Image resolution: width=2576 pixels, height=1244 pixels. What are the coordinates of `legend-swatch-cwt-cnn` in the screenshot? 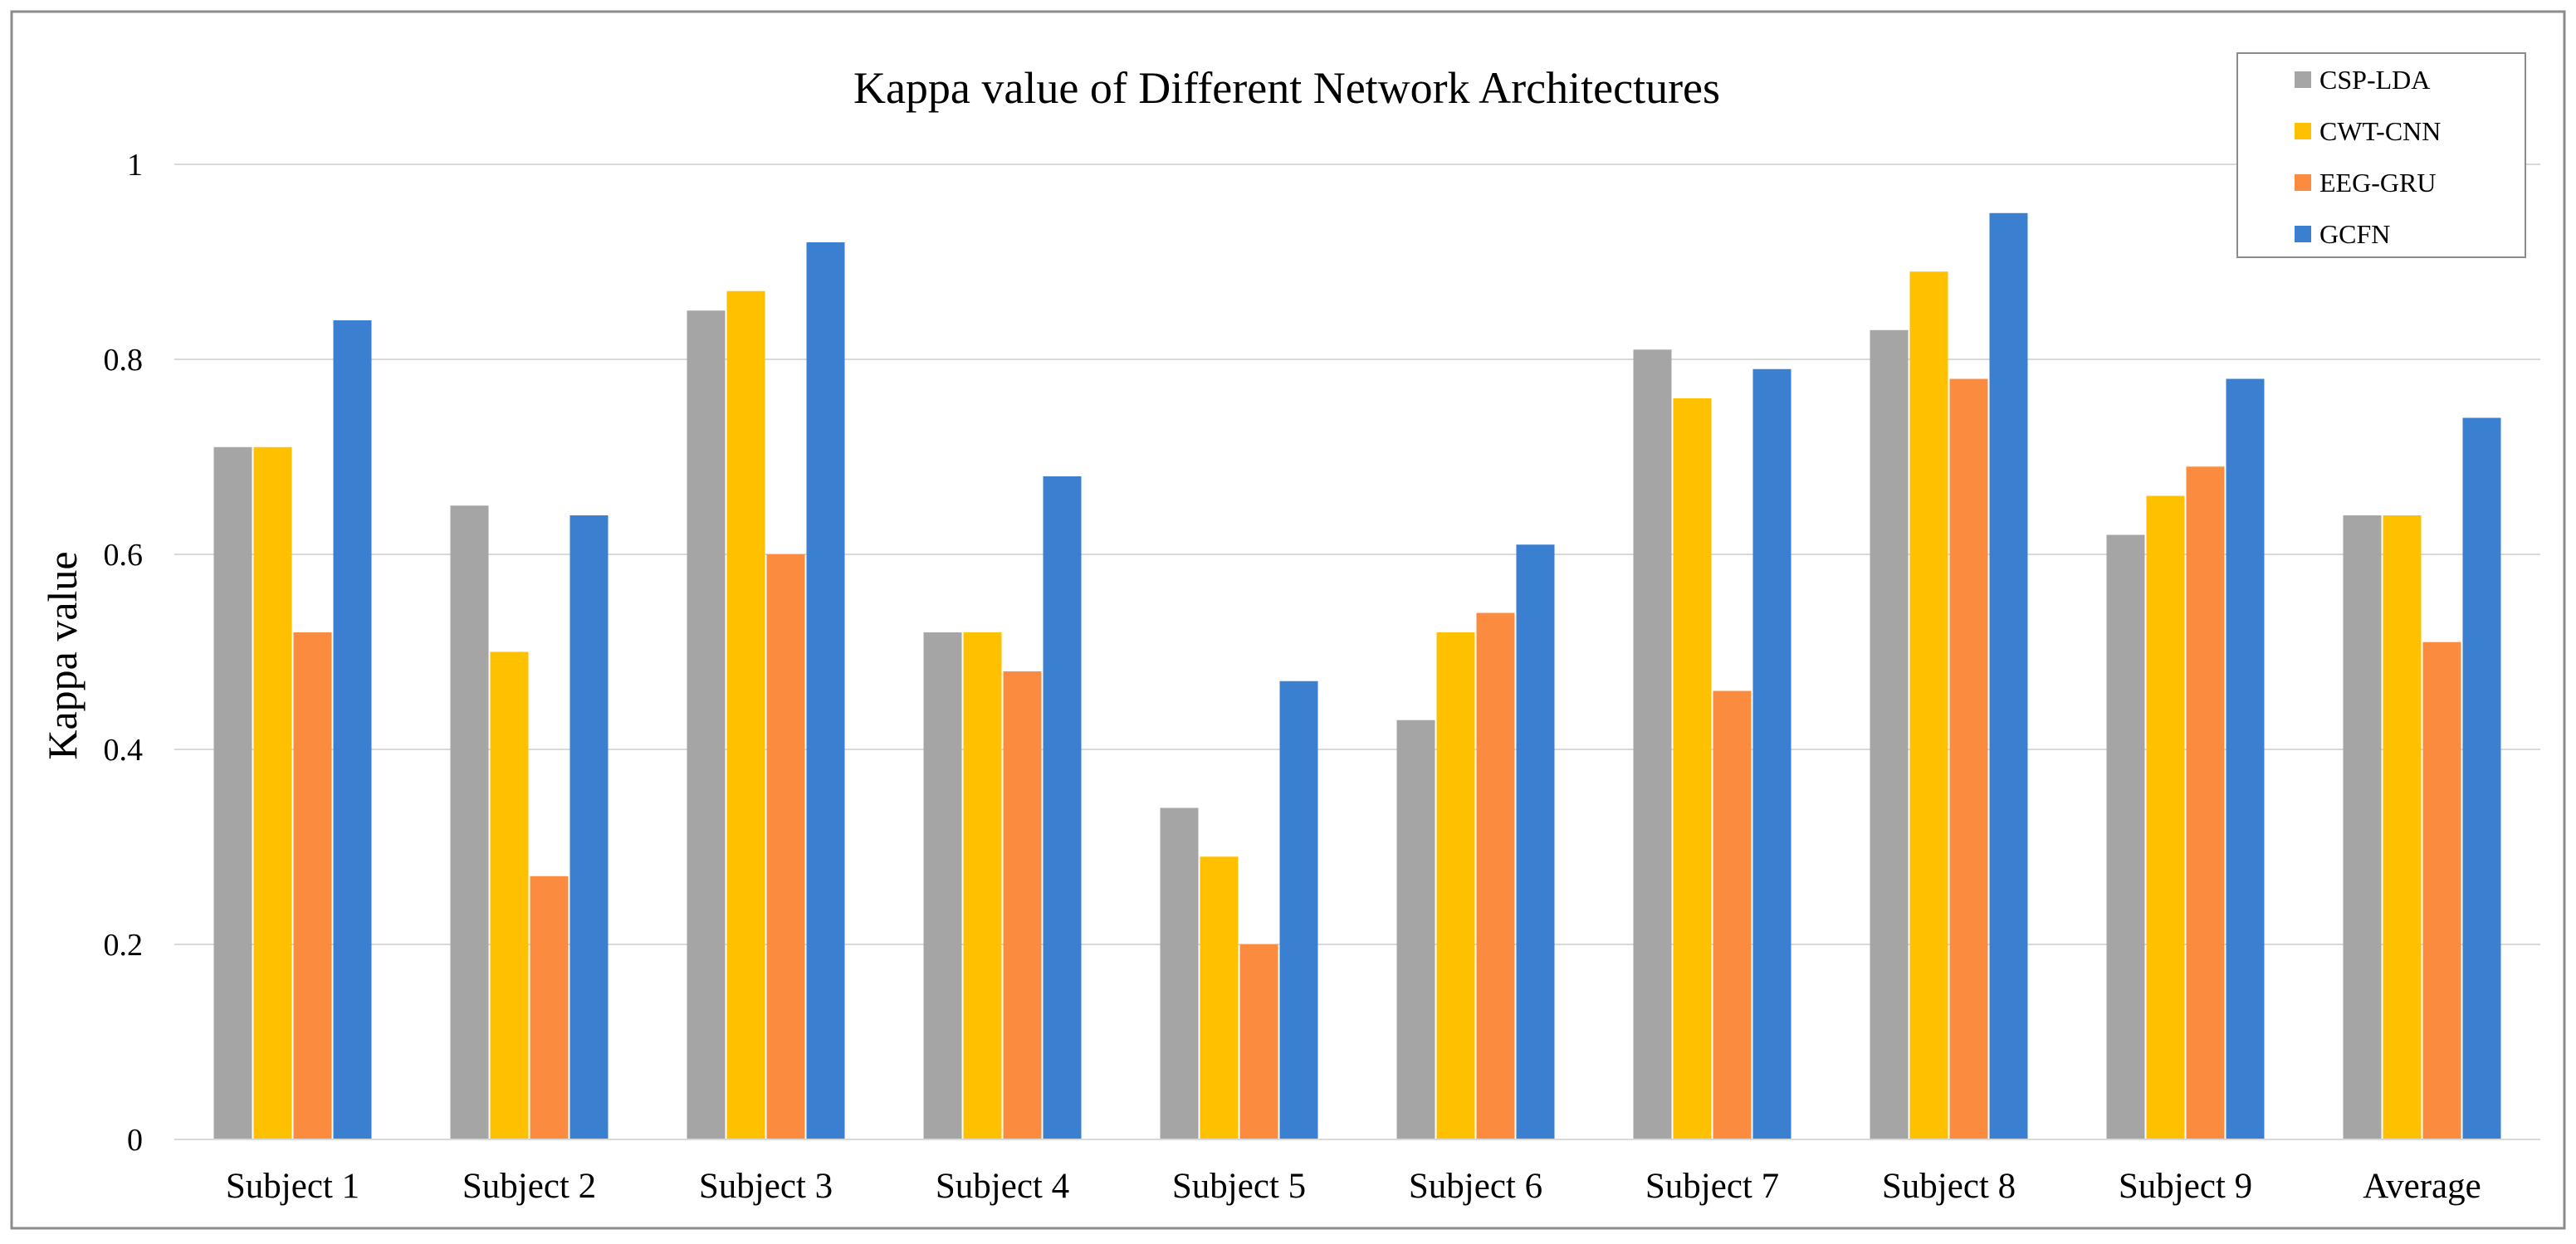 It's located at (2303, 131).